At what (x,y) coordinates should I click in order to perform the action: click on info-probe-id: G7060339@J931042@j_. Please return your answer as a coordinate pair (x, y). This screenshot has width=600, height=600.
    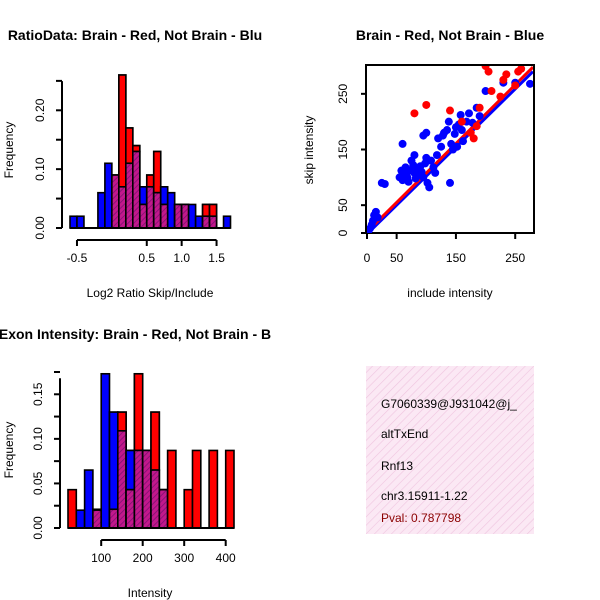
    Looking at the image, I should click on (449, 404).